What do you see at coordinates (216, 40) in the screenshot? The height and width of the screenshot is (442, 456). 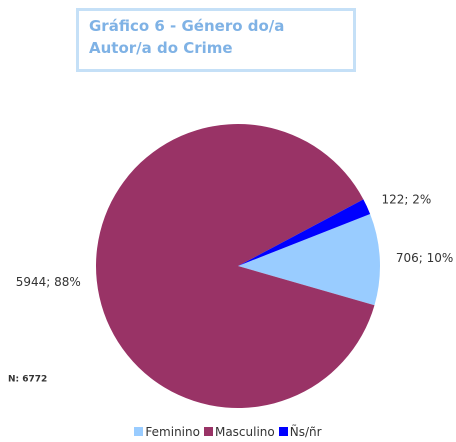 I see `chart-title: Gráfico 6 - Género do/a Autor/a do Crime` at bounding box center [216, 40].